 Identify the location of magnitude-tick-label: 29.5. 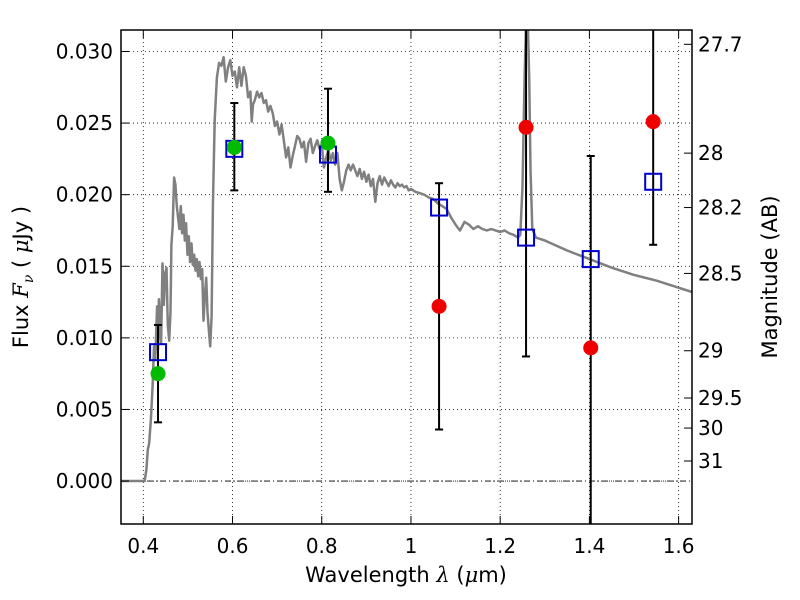
(720, 398).